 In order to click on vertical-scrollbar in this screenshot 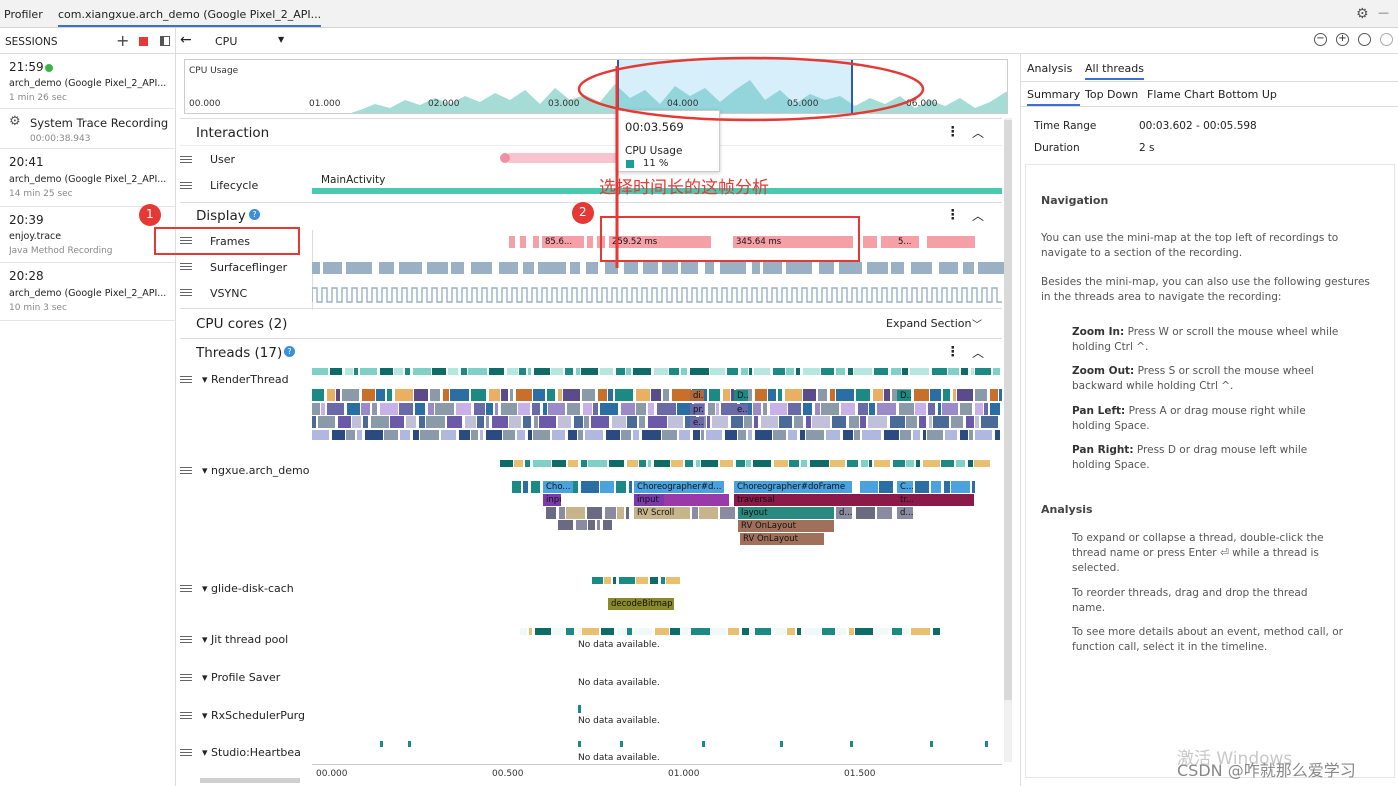, I will do `click(1008, 440)`.